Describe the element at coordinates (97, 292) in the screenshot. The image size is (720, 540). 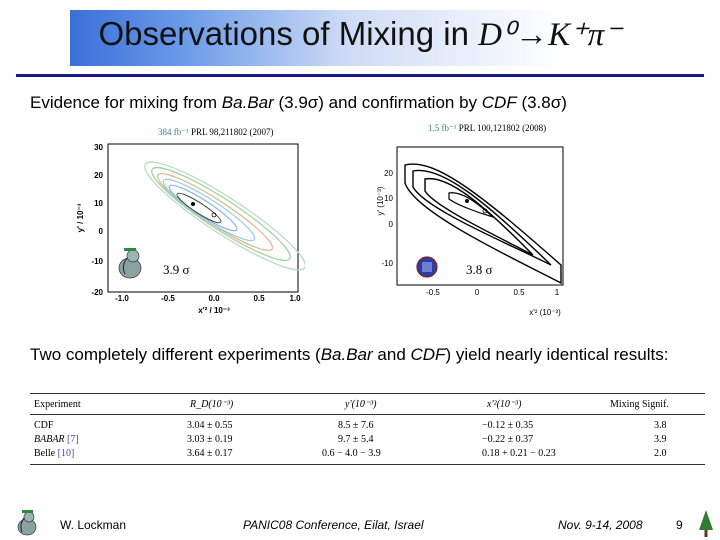
I see `babar-ytick: -20` at that location.